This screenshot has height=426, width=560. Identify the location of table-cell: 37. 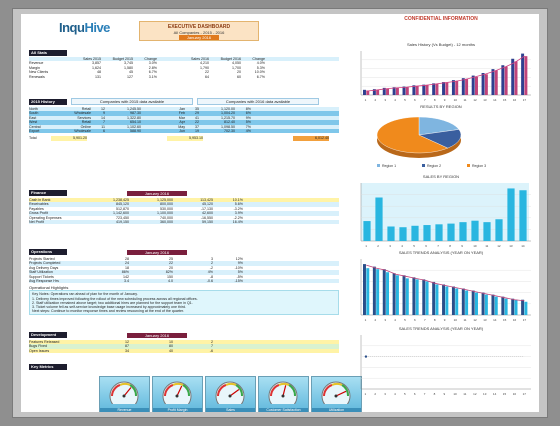
(197, 126).